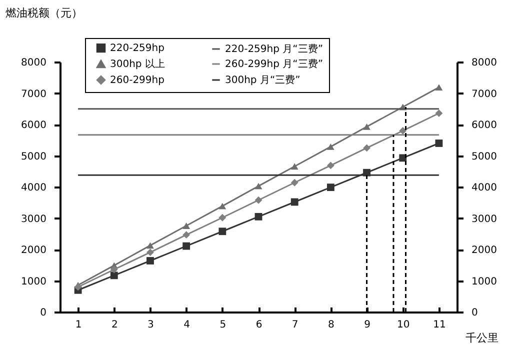  What do you see at coordinates (274, 64) in the screenshot?
I see `legend-label: 260-299hp 月“三费”` at bounding box center [274, 64].